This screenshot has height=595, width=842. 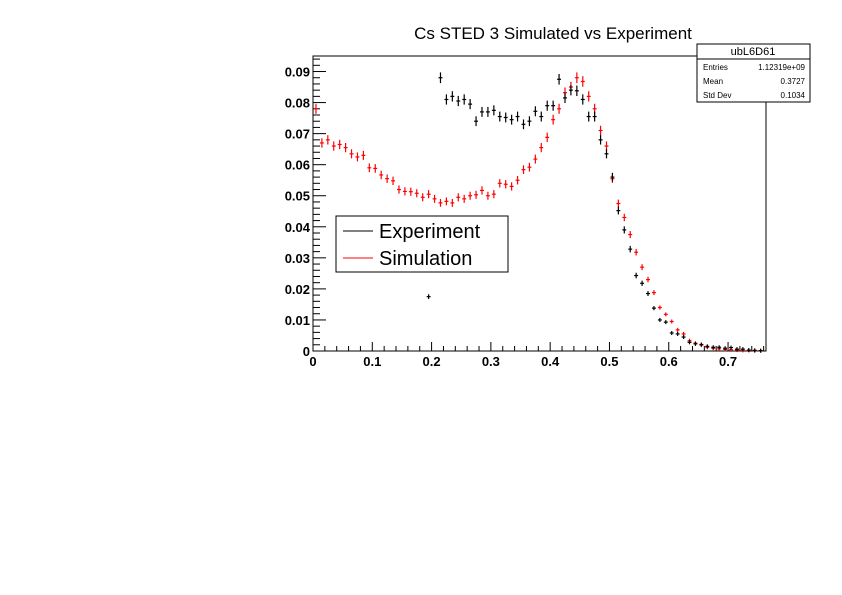 I want to click on stats-entries-value: 1.12319e+09, so click(x=781, y=67).